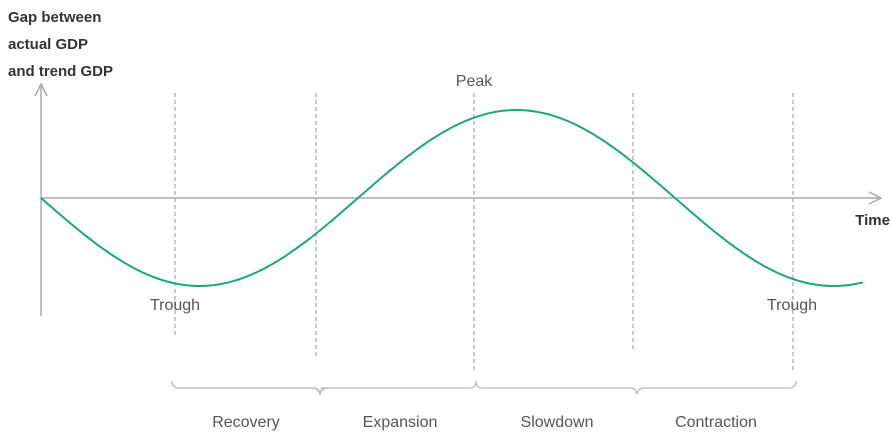 The width and height of the screenshot is (890, 433). What do you see at coordinates (716, 422) in the screenshot?
I see `phase-label-contraction: Contraction` at bounding box center [716, 422].